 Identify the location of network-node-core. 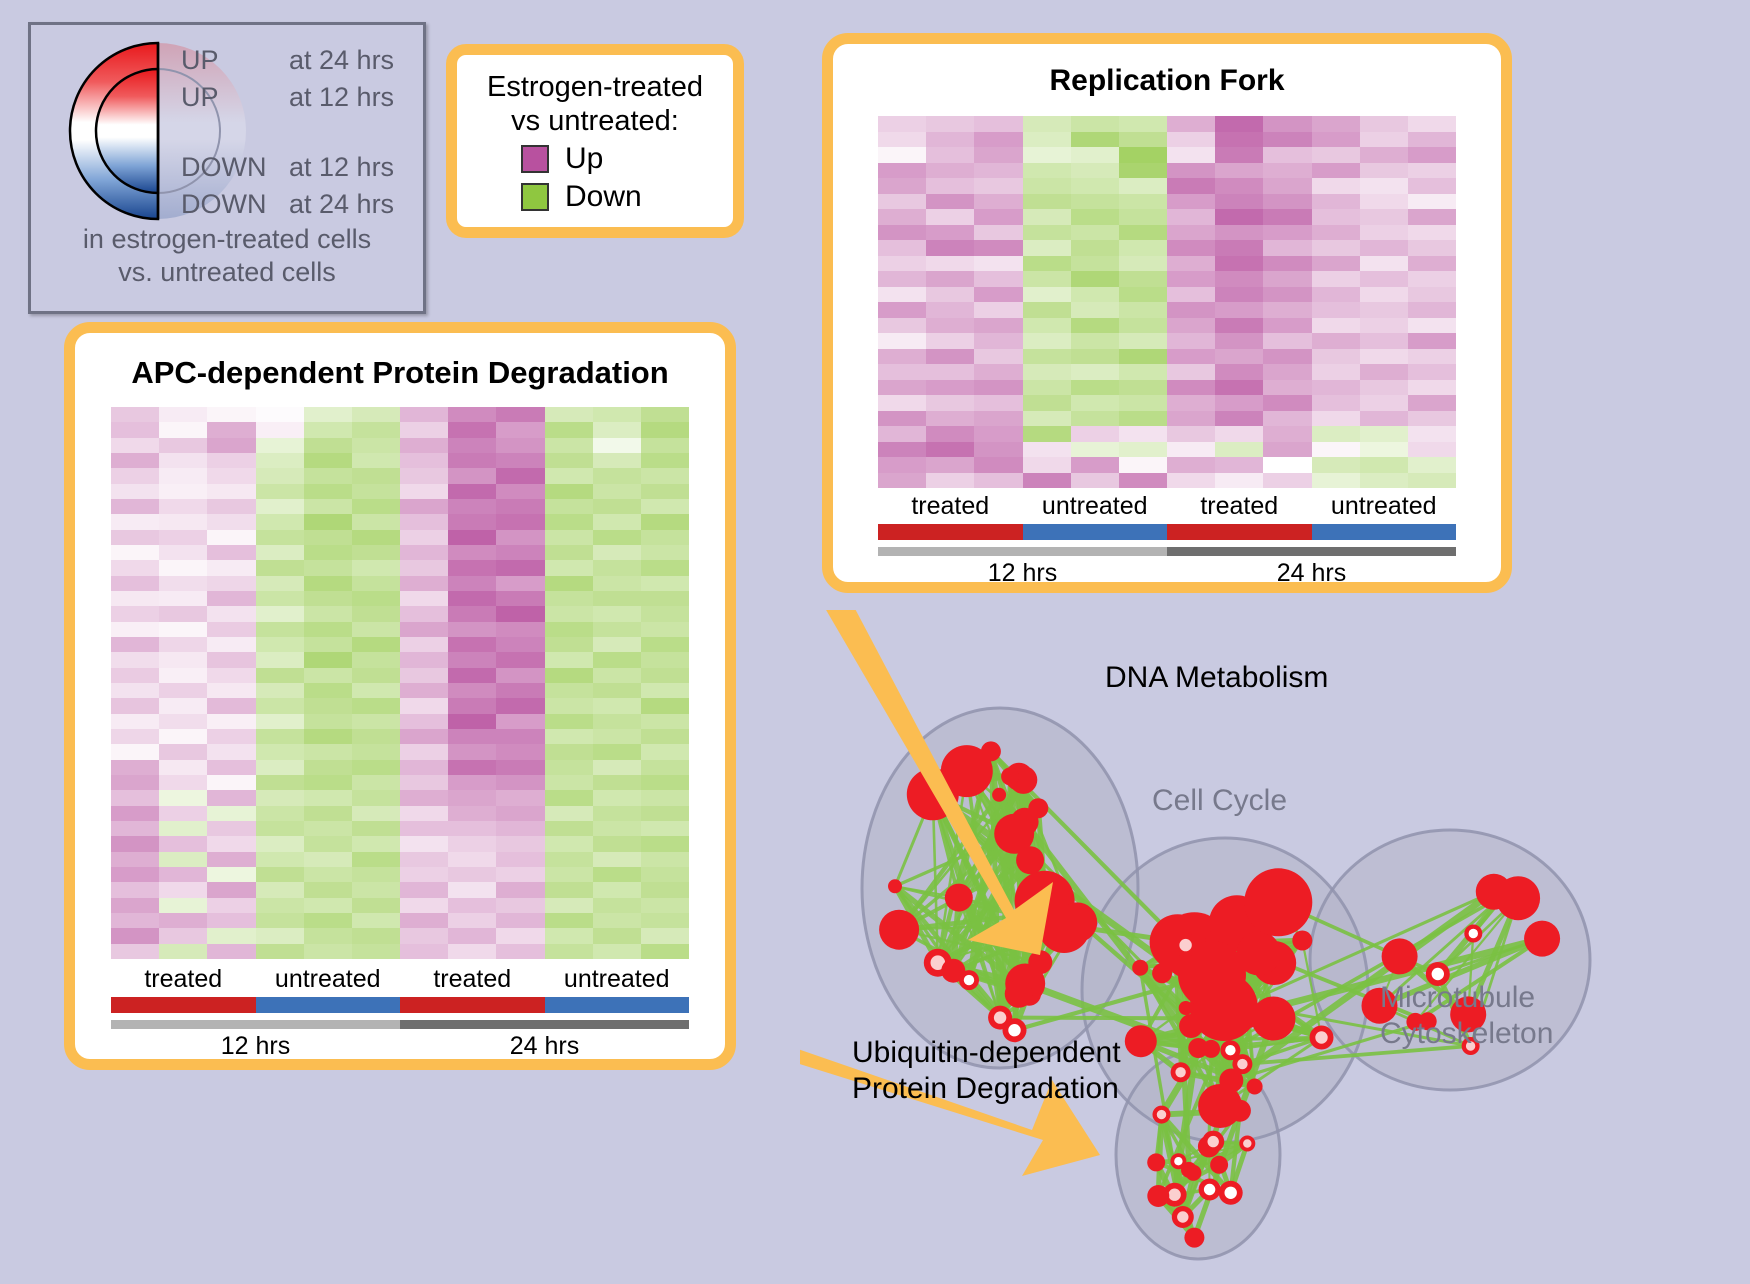
(1161, 1114).